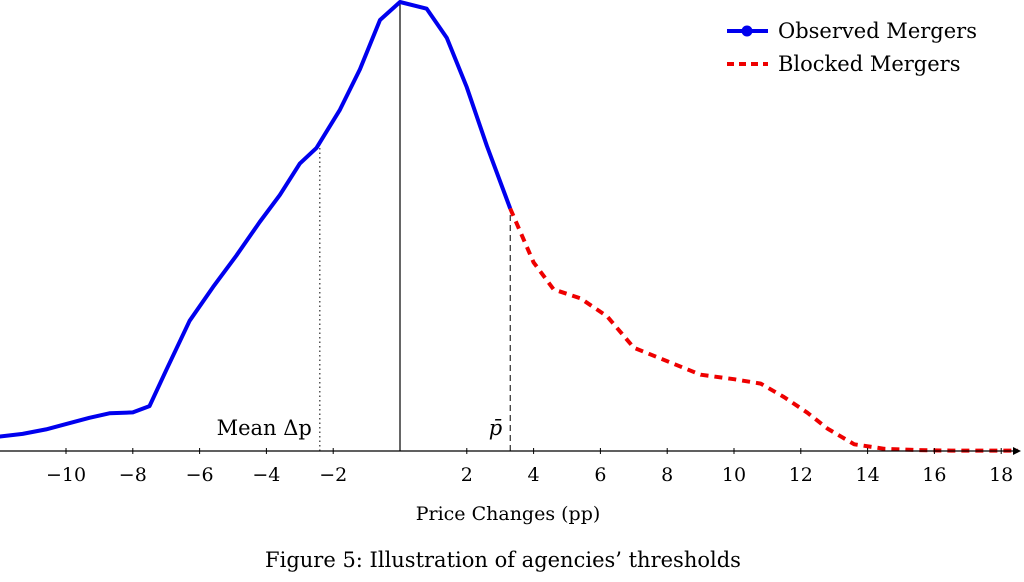 This screenshot has height=582, width=1024. What do you see at coordinates (200, 475) in the screenshot?
I see `x-tick-label: −6` at bounding box center [200, 475].